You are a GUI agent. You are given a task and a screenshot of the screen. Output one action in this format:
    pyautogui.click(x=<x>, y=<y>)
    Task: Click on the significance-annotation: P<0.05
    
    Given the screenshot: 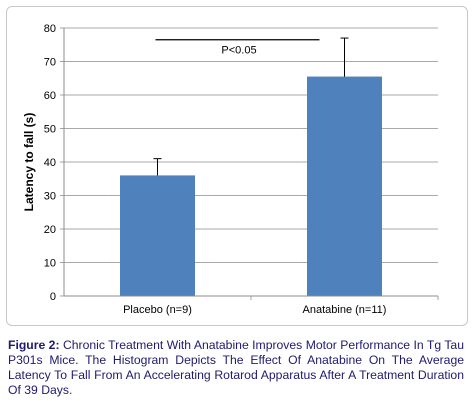 What is the action you would take?
    pyautogui.click(x=237, y=48)
    